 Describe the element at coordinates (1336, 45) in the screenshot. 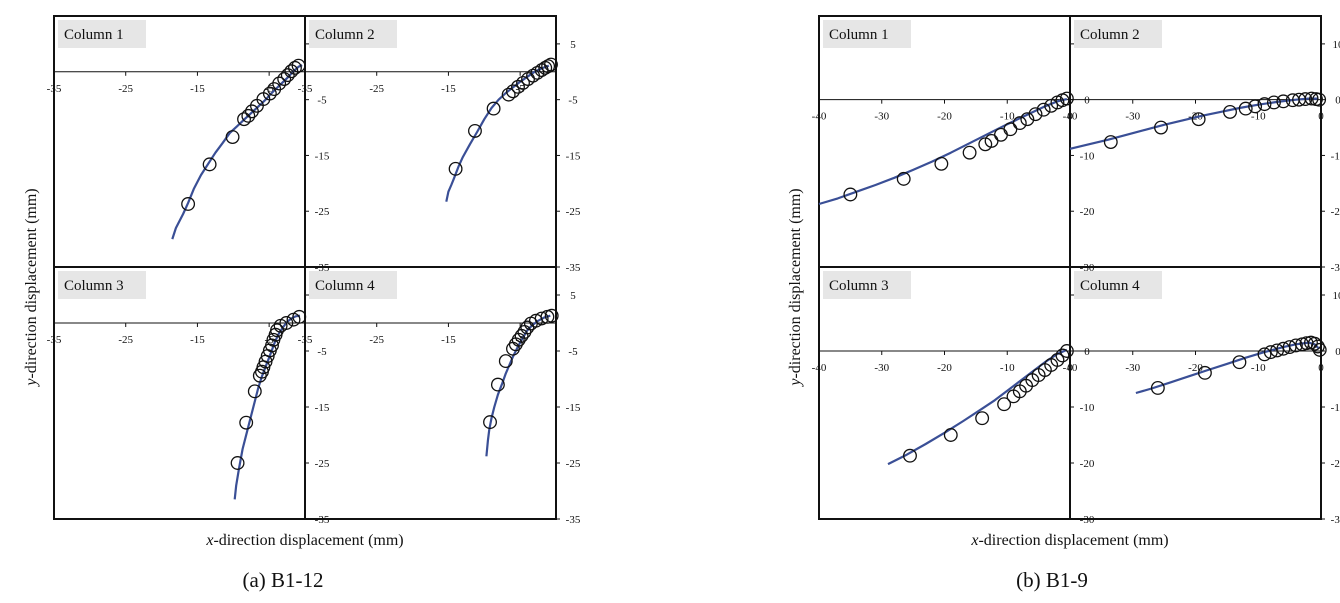

I see `y-tick-label: 10` at that location.